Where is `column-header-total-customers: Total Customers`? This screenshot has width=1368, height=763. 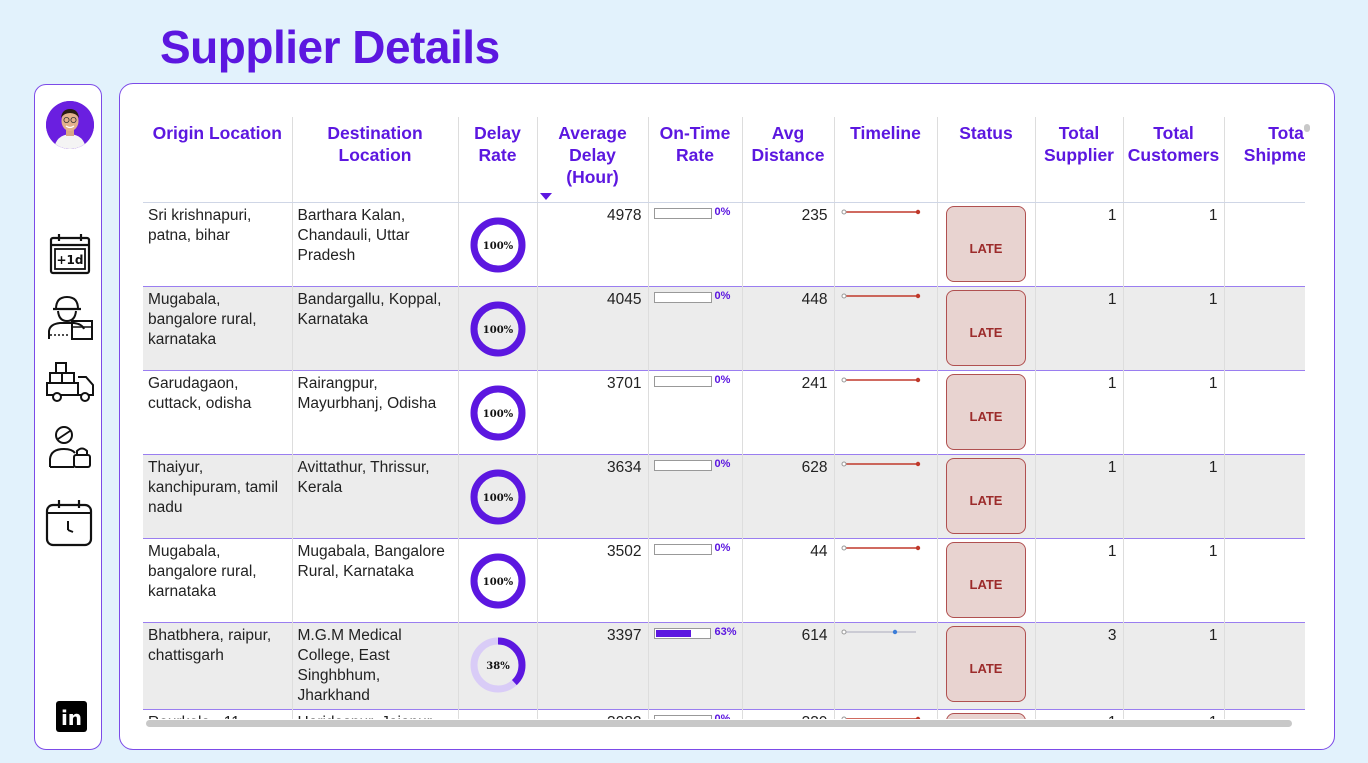
column-header-total-customers: Total Customers is located at coordinates (1174, 160).